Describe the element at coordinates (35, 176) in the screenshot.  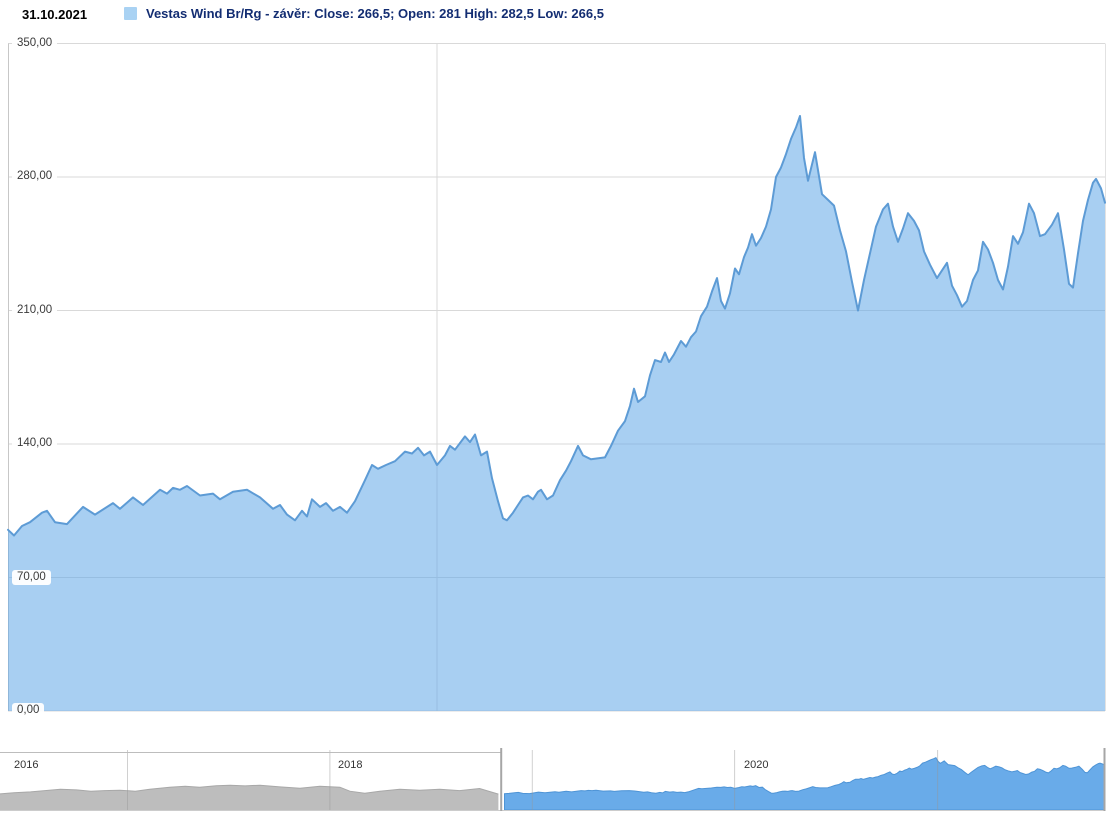
I see `y-axis-label: 280,00` at that location.